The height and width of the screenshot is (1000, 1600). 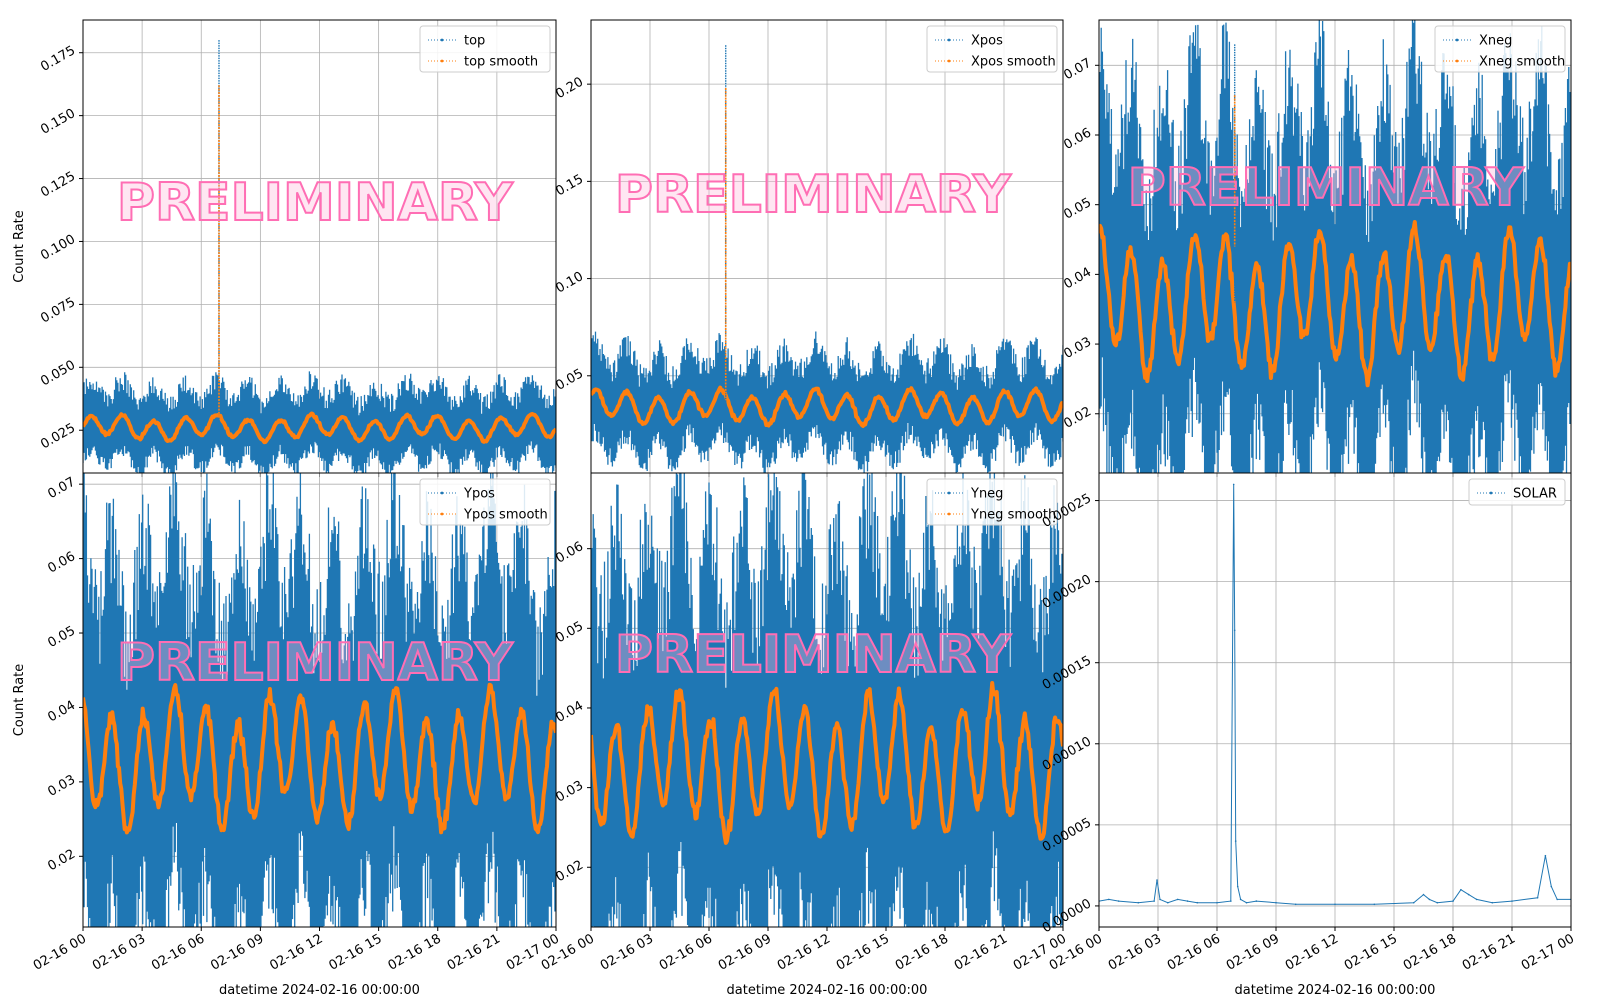 I want to click on legend-label: SOLAR, so click(x=1535, y=494).